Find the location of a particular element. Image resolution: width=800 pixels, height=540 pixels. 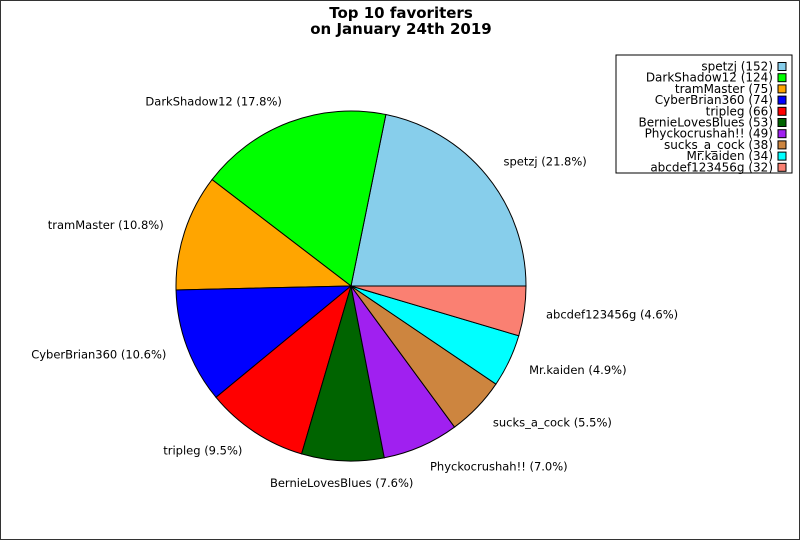

legend-label-phyckocrushah: Phyckocrushah!! (49) is located at coordinates (709, 134).